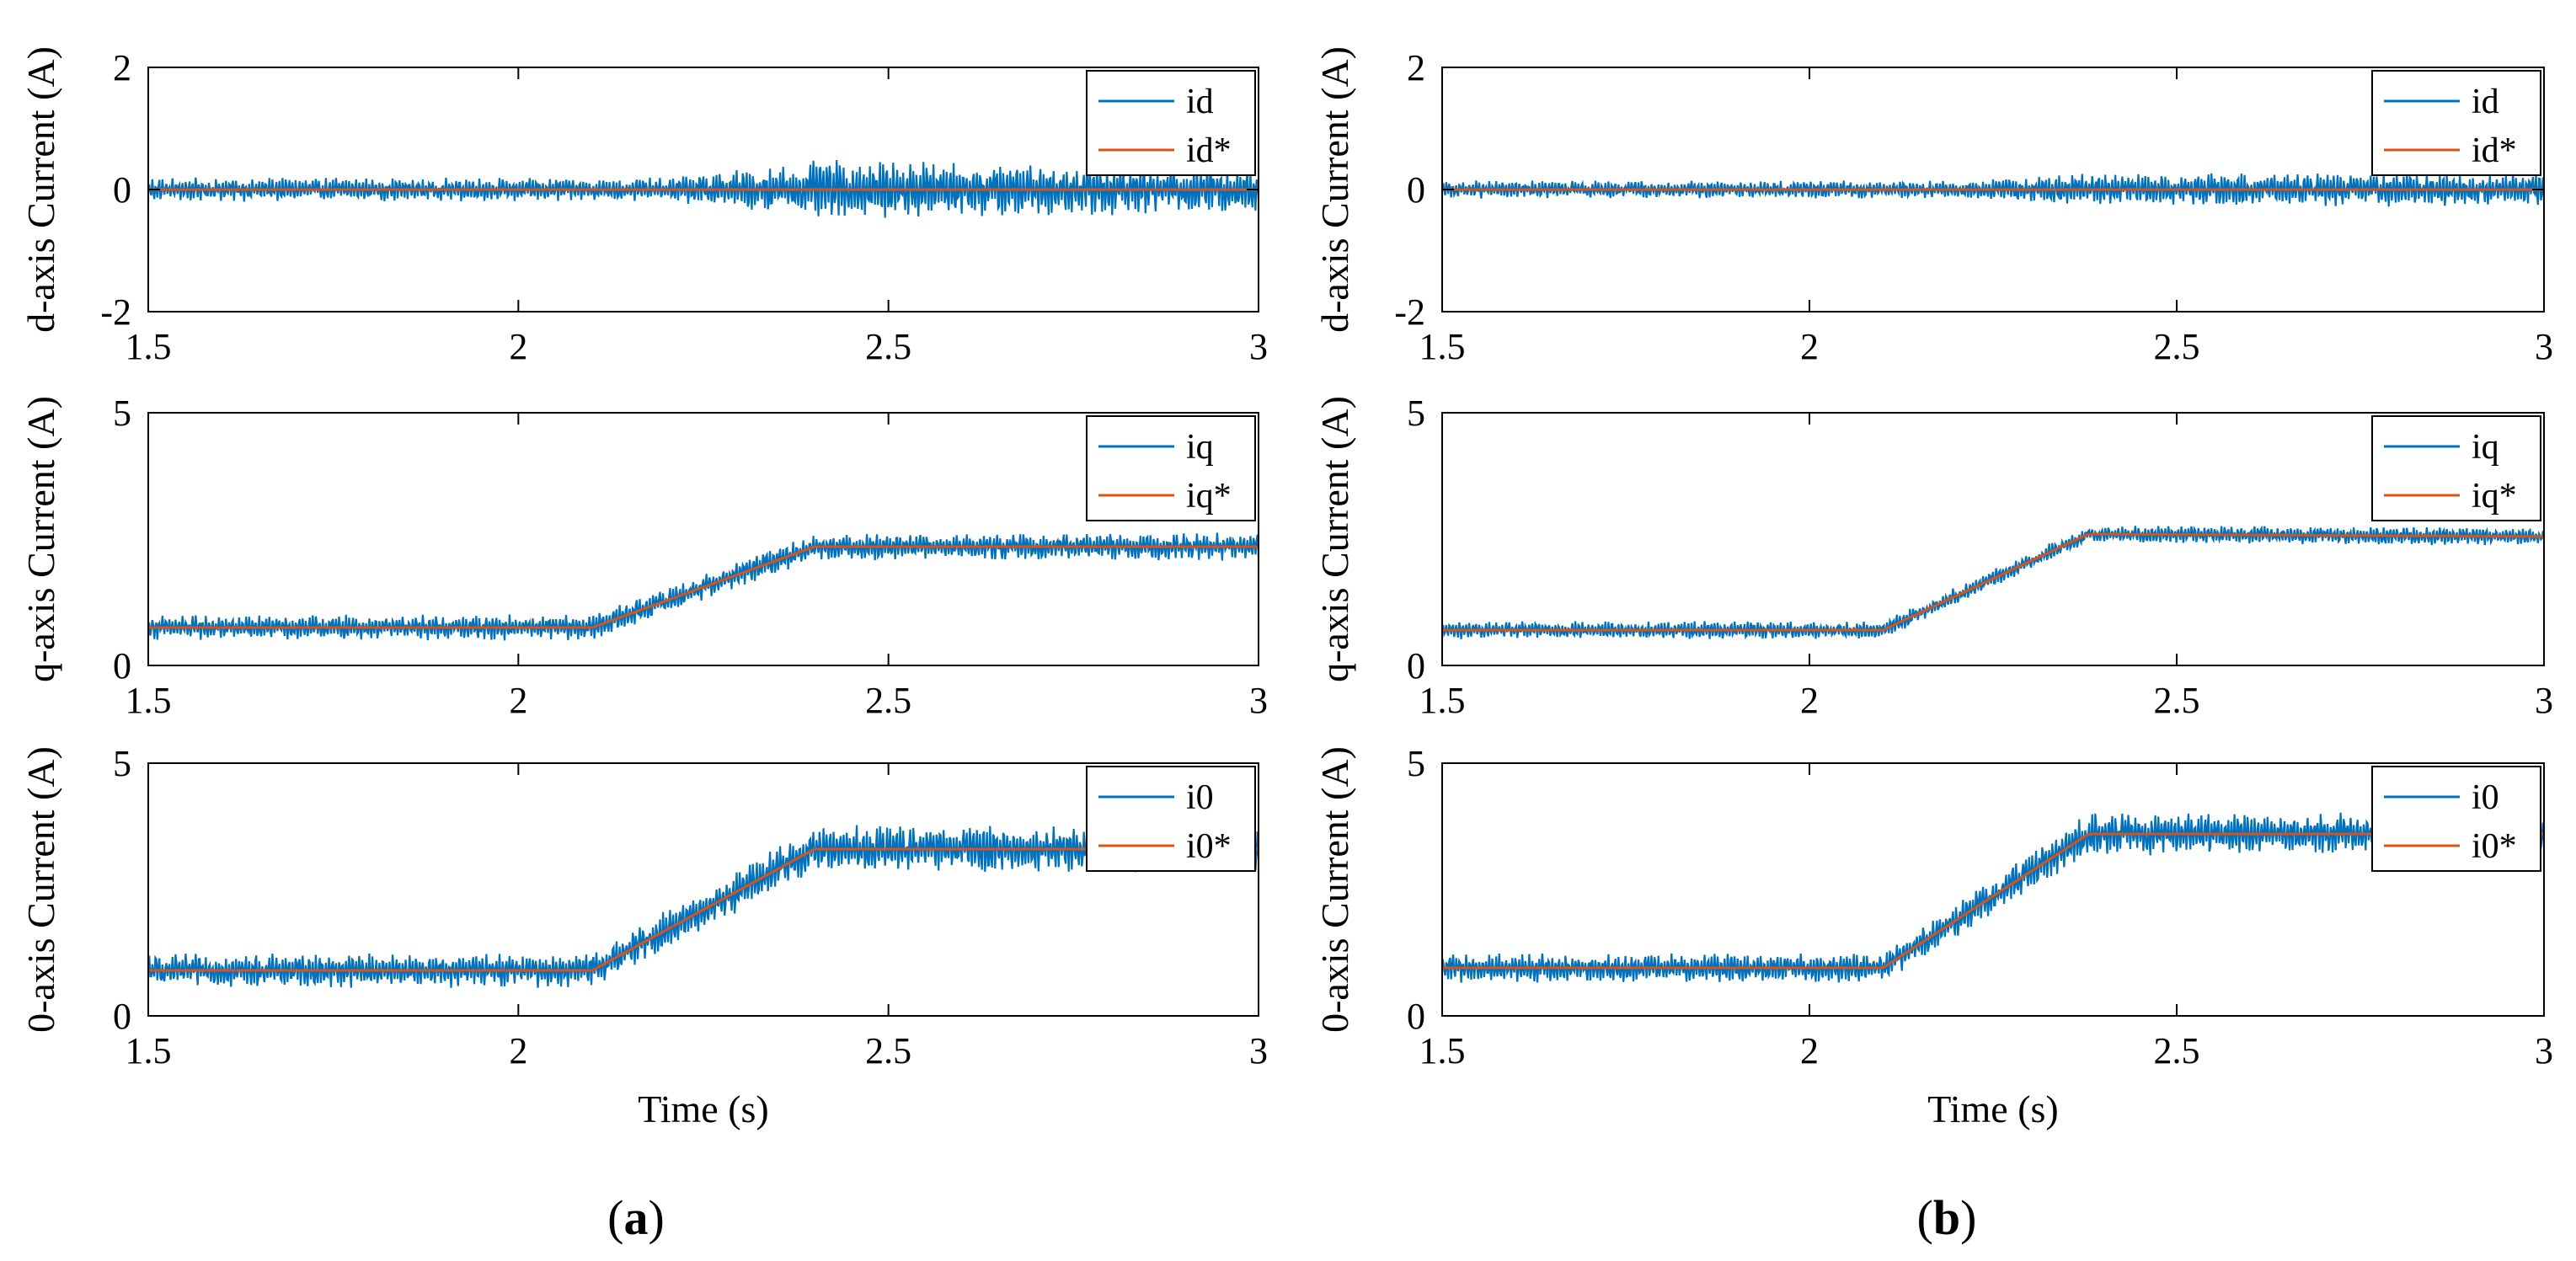 The image size is (2576, 1261). I want to click on chart-b-q: 1.5 2 2.5 3 0 5 q-axis Current (A) iq iq*, so click(1933, 557).